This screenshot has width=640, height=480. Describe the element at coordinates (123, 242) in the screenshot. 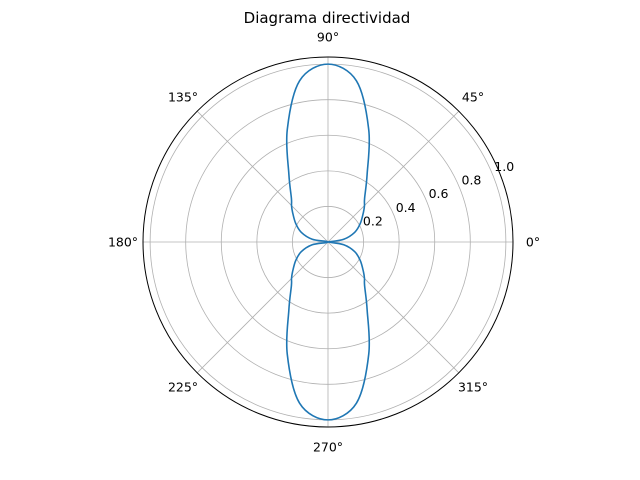

I see `angle-tick-label-180: 180°` at that location.